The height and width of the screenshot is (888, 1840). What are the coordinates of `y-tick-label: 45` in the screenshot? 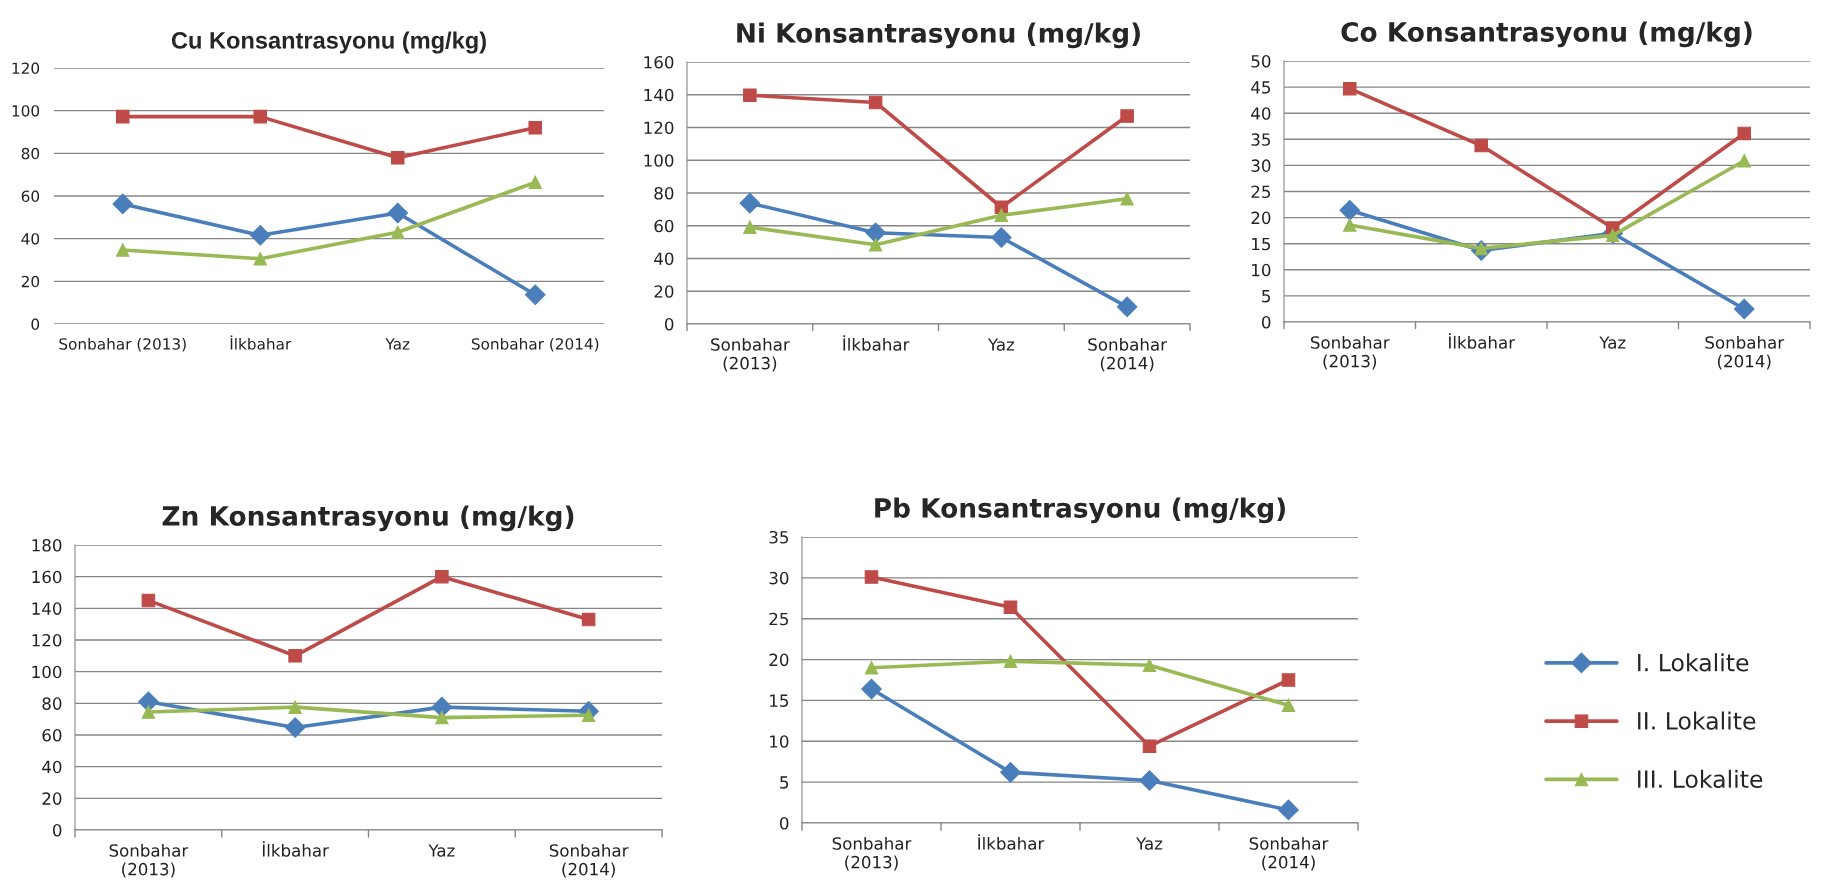 It's located at (1261, 87).